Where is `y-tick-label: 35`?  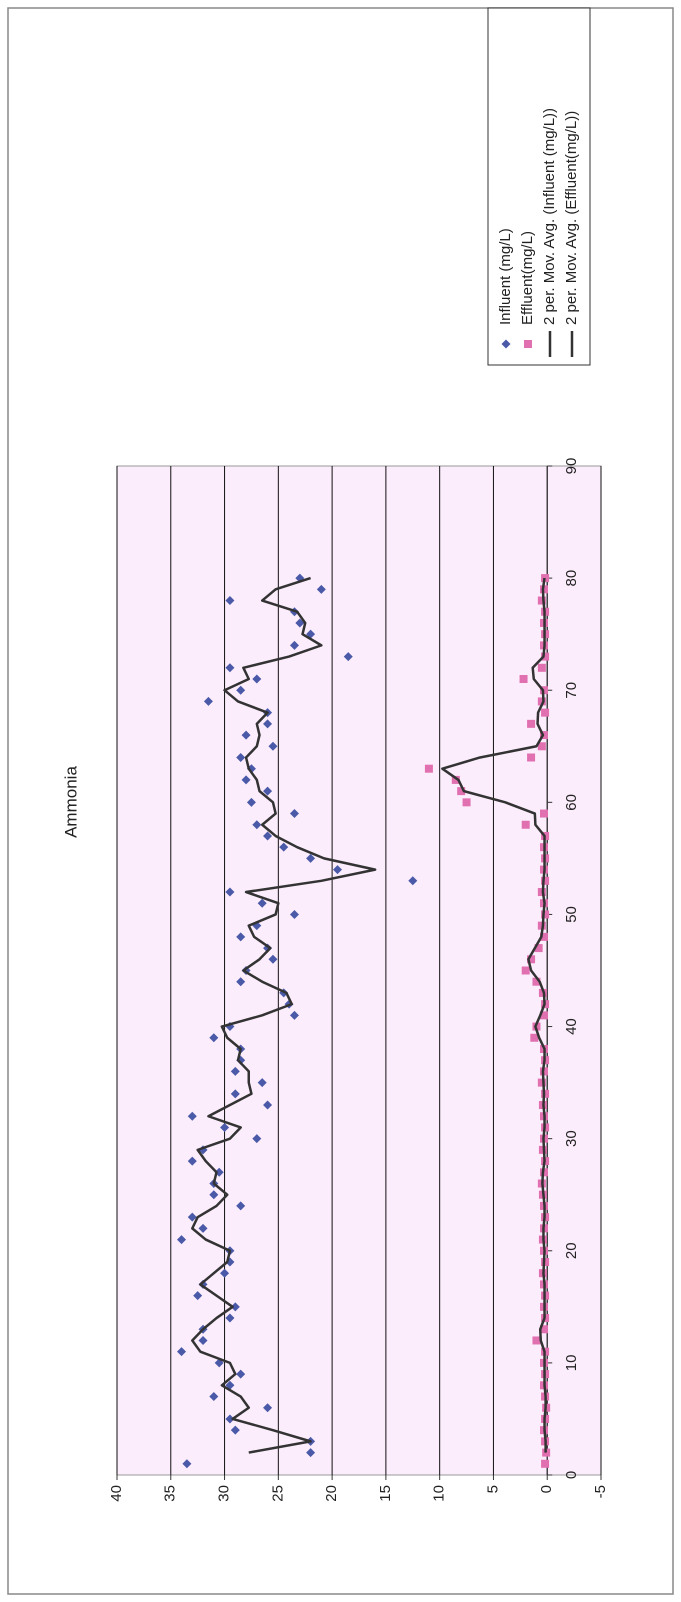 y-tick-label: 35 is located at coordinates (170, 1493).